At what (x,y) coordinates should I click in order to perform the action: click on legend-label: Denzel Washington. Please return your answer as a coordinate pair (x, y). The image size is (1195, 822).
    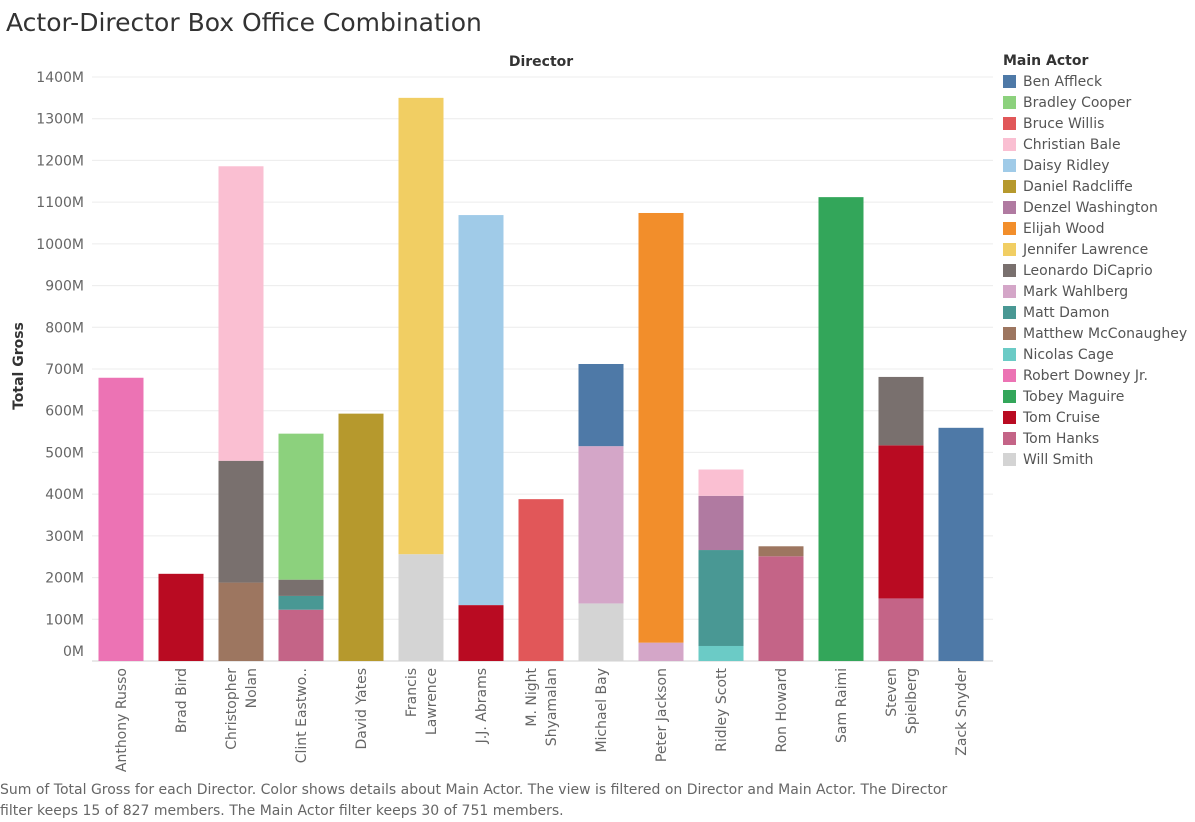
    Looking at the image, I should click on (1090, 207).